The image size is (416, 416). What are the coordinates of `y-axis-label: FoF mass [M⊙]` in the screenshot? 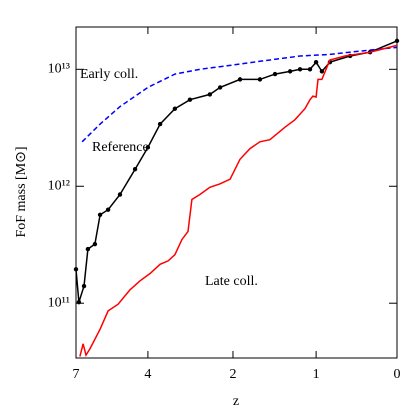 It's located at (21, 191).